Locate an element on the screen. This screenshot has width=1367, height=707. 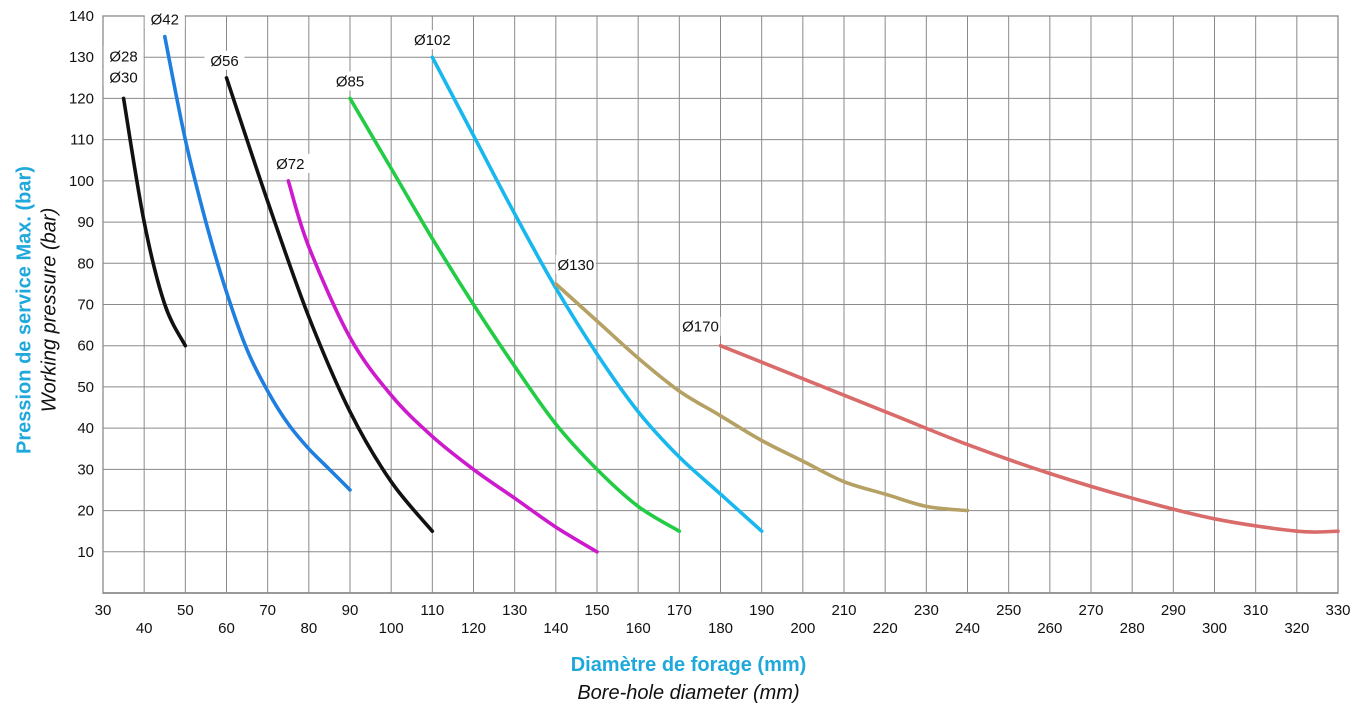
series-label-d56: Ø56 is located at coordinates (224, 61).